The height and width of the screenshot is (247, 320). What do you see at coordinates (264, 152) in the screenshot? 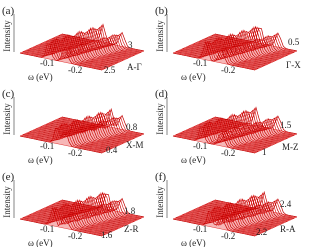
I see `k-tick-label: 1` at bounding box center [264, 152].